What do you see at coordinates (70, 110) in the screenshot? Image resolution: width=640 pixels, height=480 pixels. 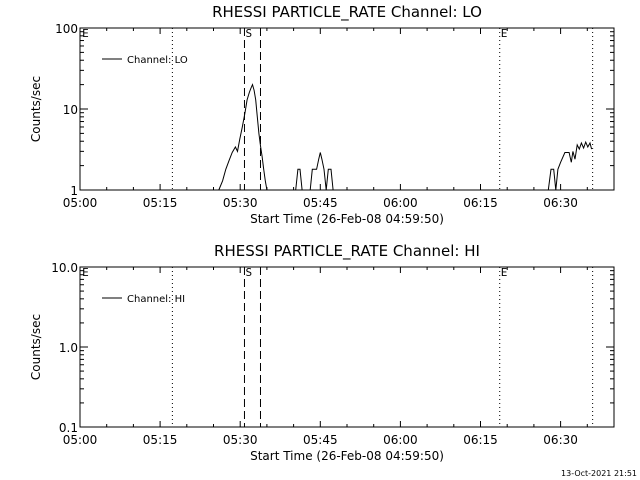 I see `y-tick-label: 10` at bounding box center [70, 110].